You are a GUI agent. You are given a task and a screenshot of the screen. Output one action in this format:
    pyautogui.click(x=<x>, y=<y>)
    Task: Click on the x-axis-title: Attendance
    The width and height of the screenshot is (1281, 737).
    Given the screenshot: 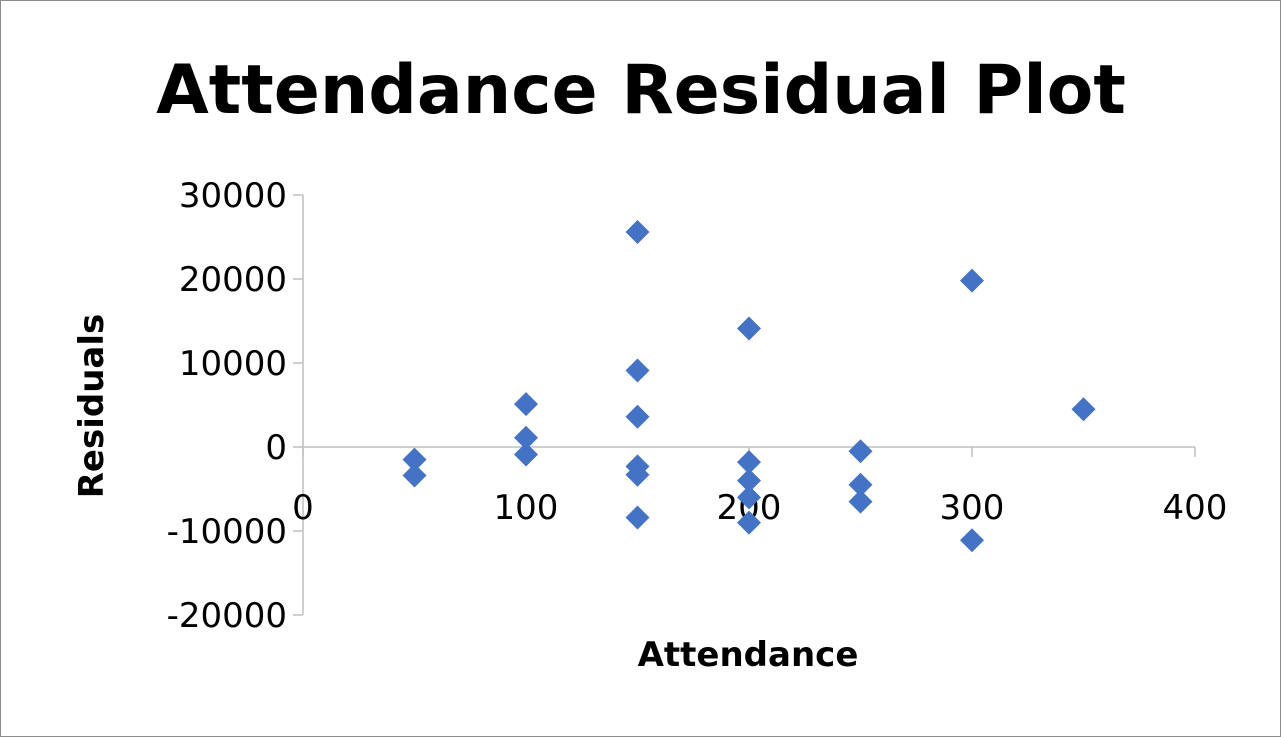 What is the action you would take?
    pyautogui.click(x=748, y=655)
    